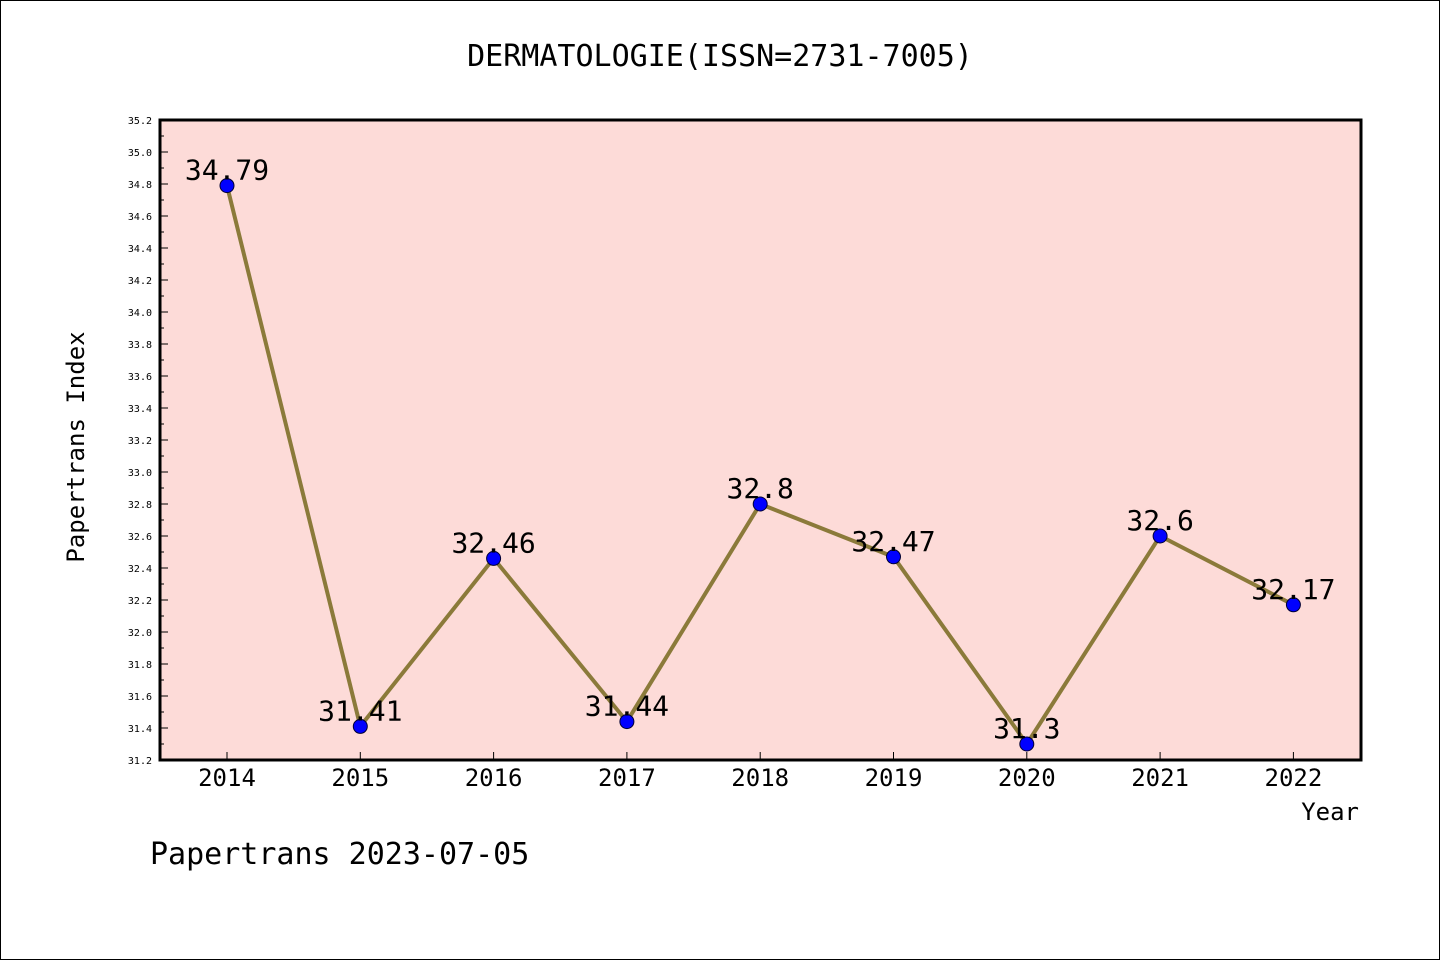 This screenshot has height=960, width=1440. Describe the element at coordinates (1293, 589) in the screenshot. I see `data-label: 32.17` at that location.